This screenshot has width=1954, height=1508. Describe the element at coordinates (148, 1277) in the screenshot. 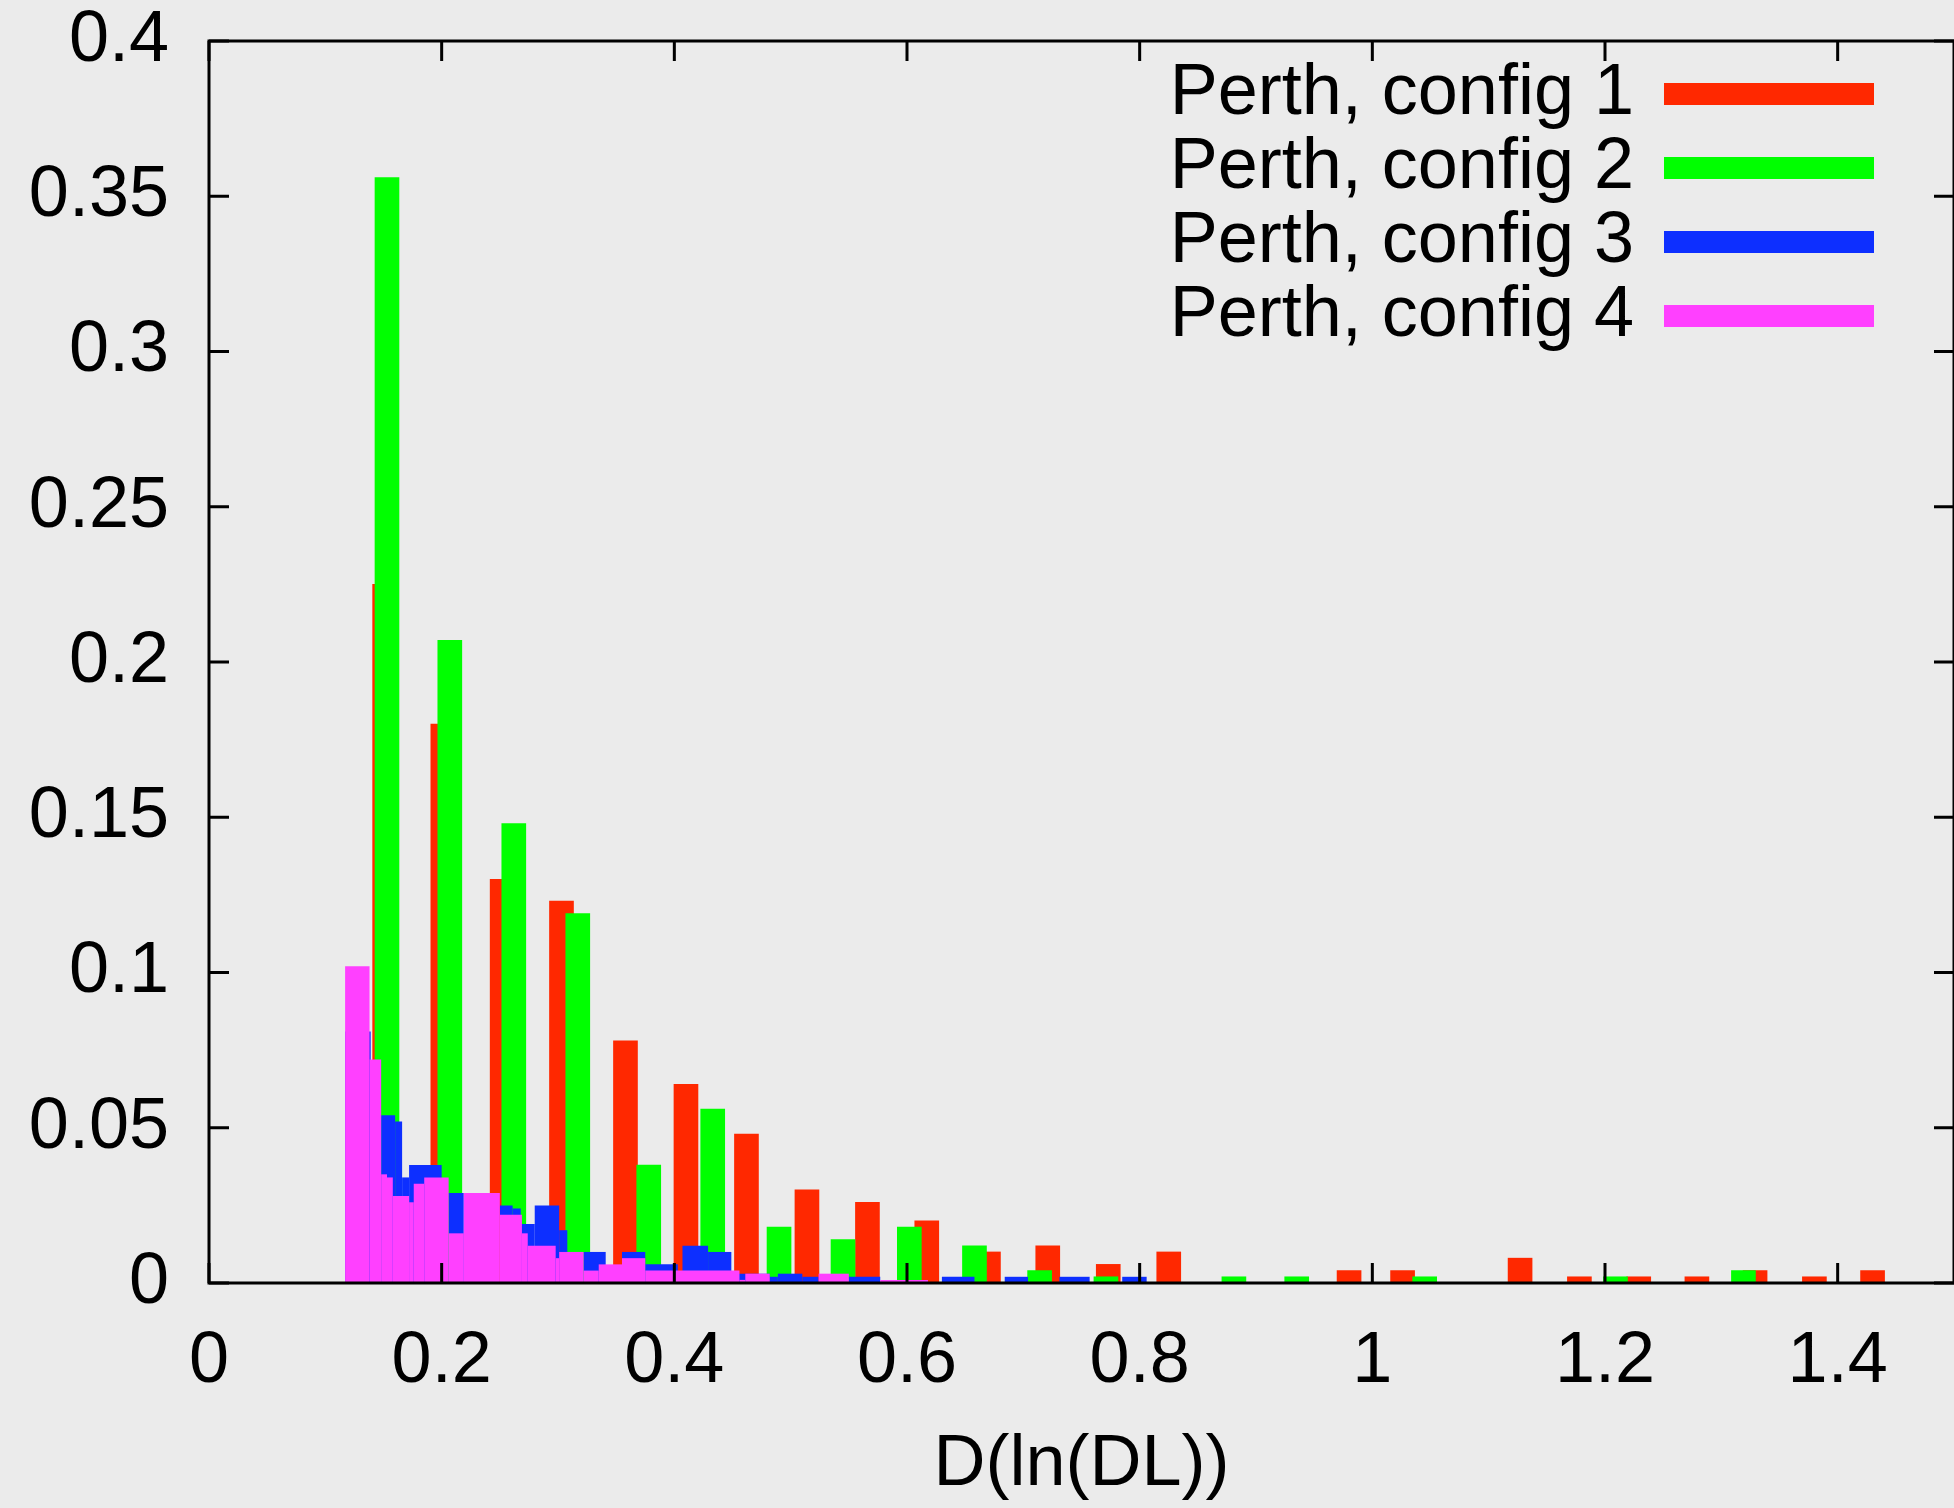

I see `y-tick-label: 0` at that location.